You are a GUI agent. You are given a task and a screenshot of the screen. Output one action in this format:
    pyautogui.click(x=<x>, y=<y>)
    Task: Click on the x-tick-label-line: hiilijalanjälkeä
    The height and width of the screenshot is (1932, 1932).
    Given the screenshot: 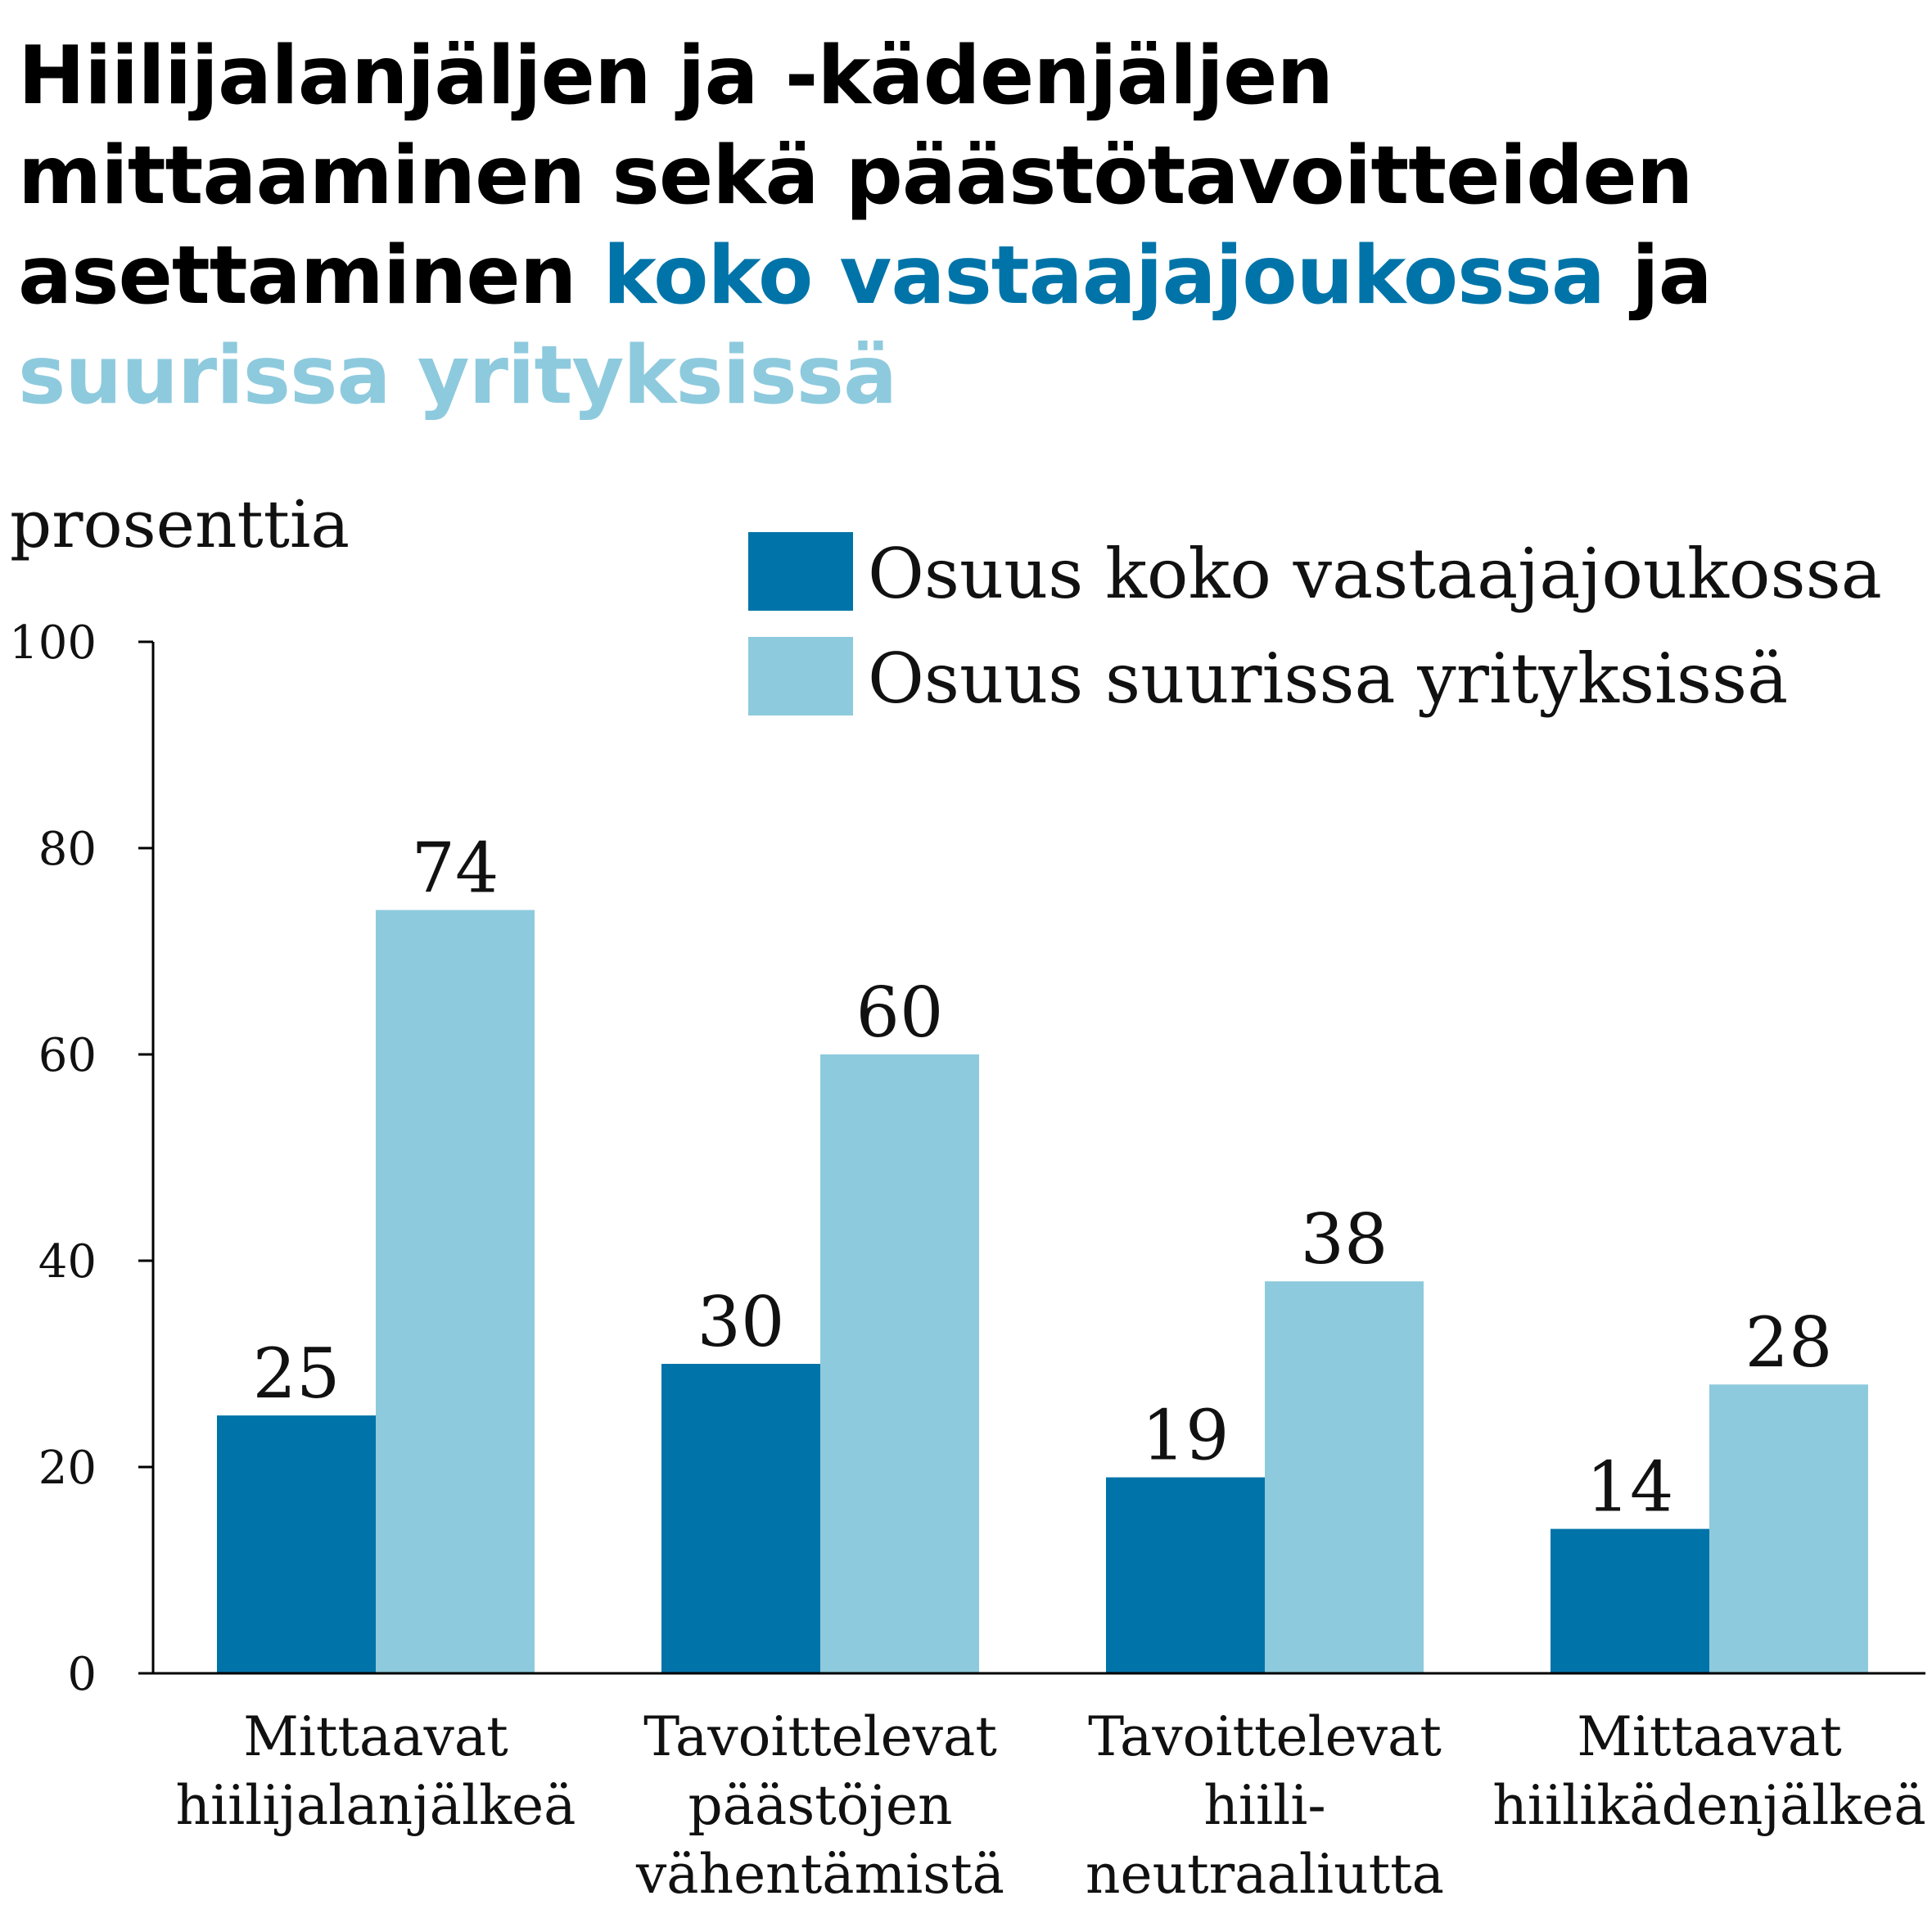 What is the action you would take?
    pyautogui.click(x=375, y=1805)
    